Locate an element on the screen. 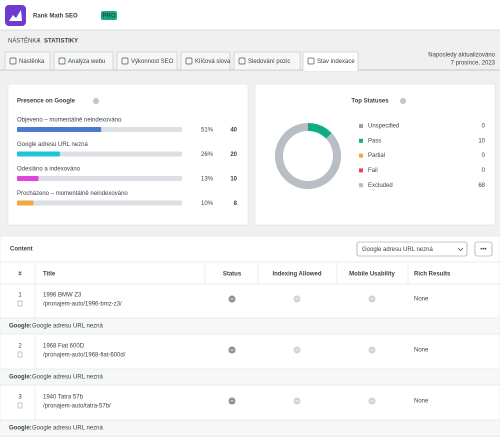 Image resolution: width=500 pixels, height=437 pixels. help-icon is located at coordinates (96, 101).